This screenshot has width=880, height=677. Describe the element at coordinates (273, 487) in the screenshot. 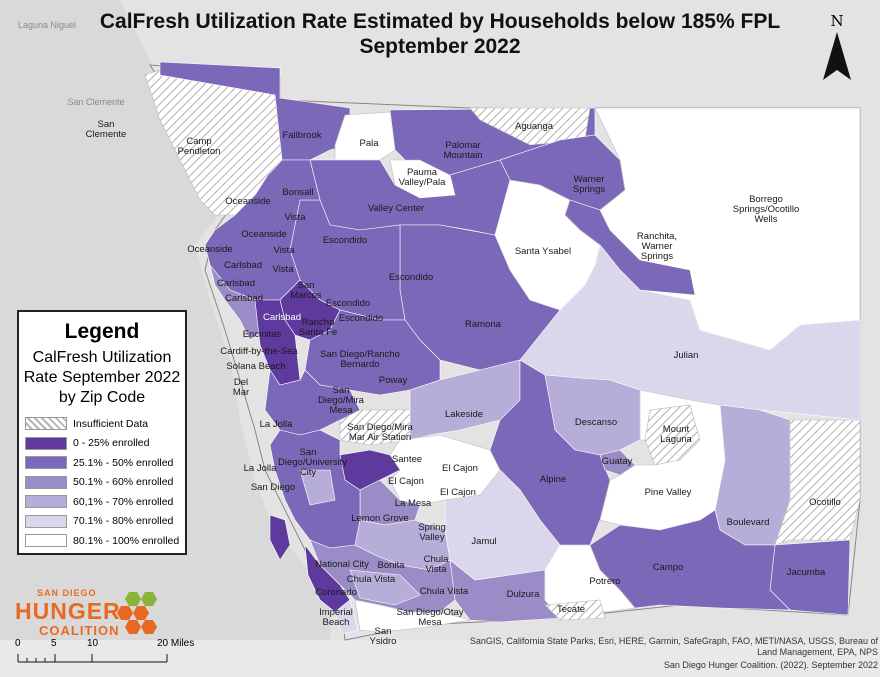

I see `label-san-diego: San Diego` at that location.